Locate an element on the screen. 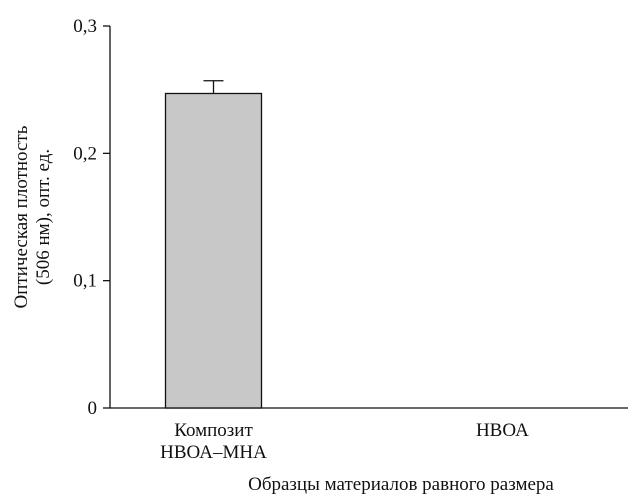  y-tick-label: 0,2 is located at coordinates (85, 153).